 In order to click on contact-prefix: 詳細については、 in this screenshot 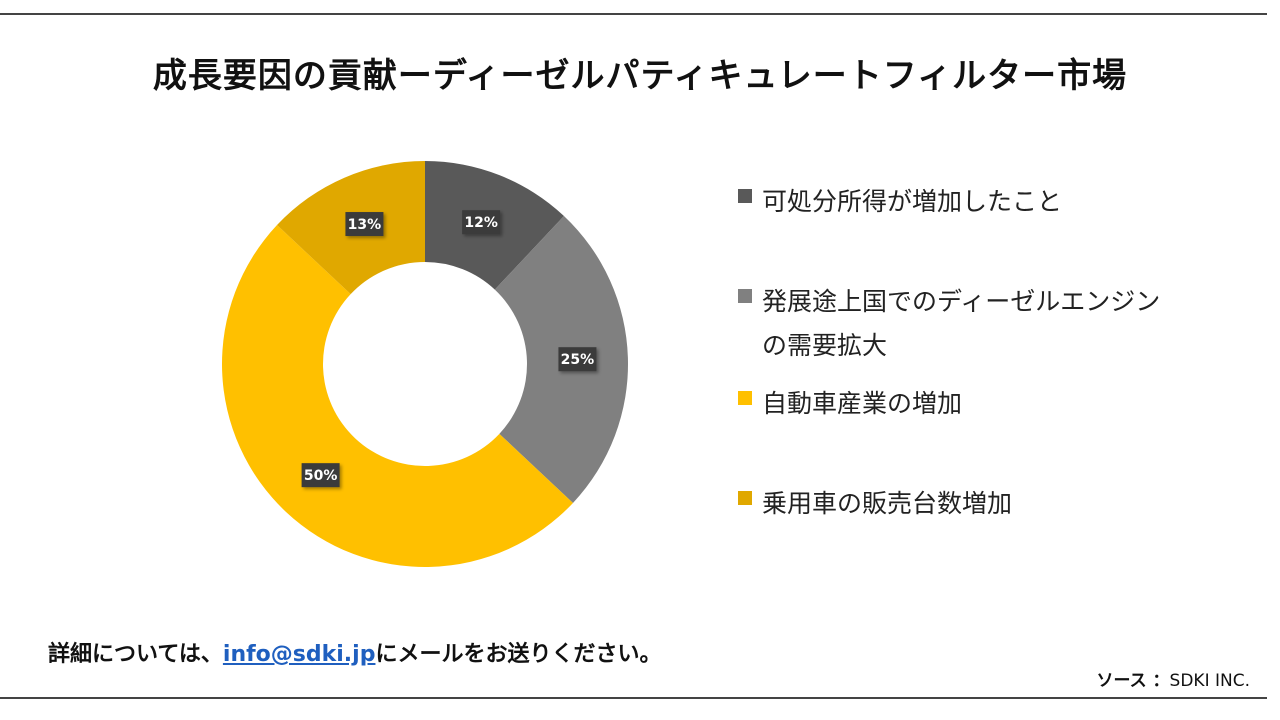, I will do `click(135, 654)`.